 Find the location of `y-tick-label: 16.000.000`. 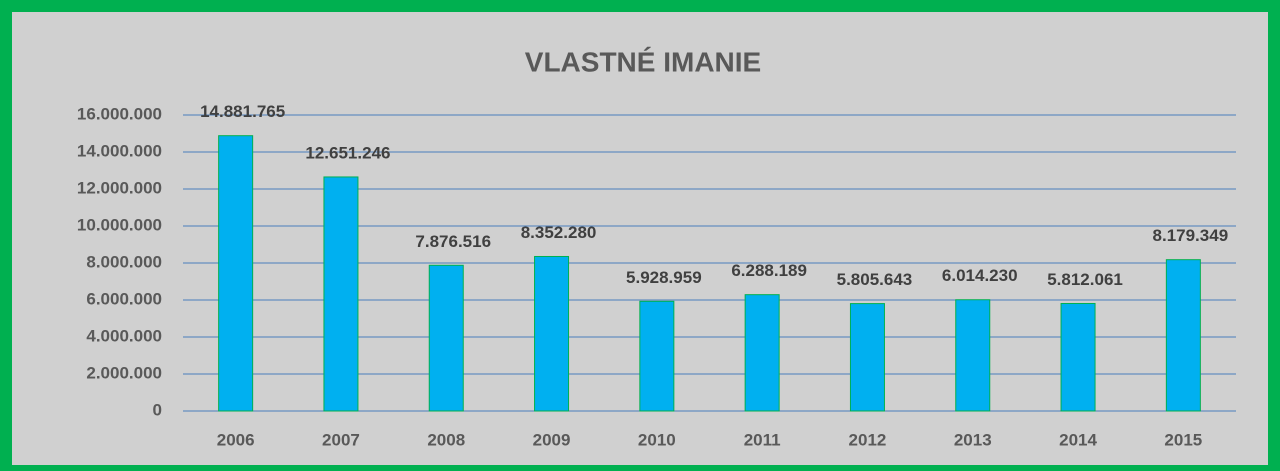

y-tick-label: 16.000.000 is located at coordinates (119, 113).